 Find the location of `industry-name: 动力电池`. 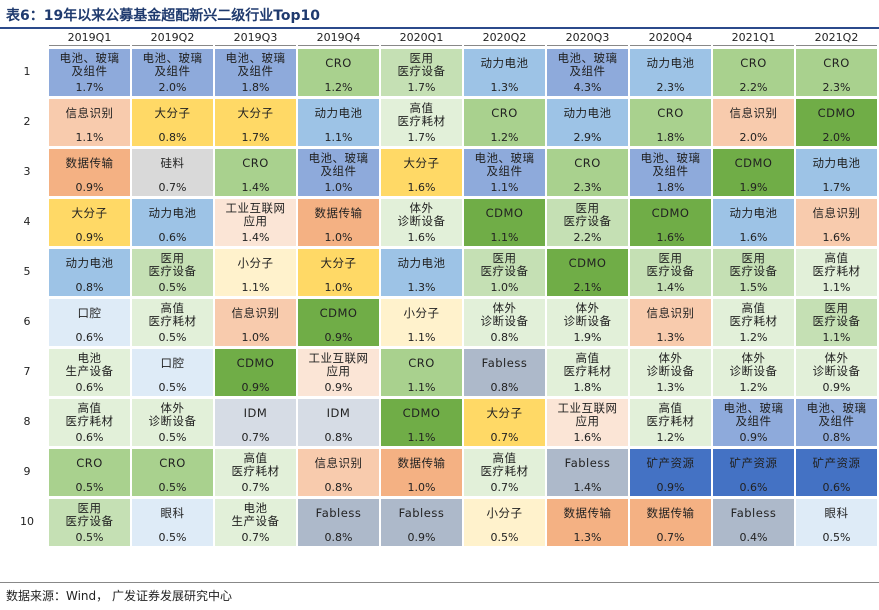

industry-name: 动力电池 is located at coordinates (421, 263).